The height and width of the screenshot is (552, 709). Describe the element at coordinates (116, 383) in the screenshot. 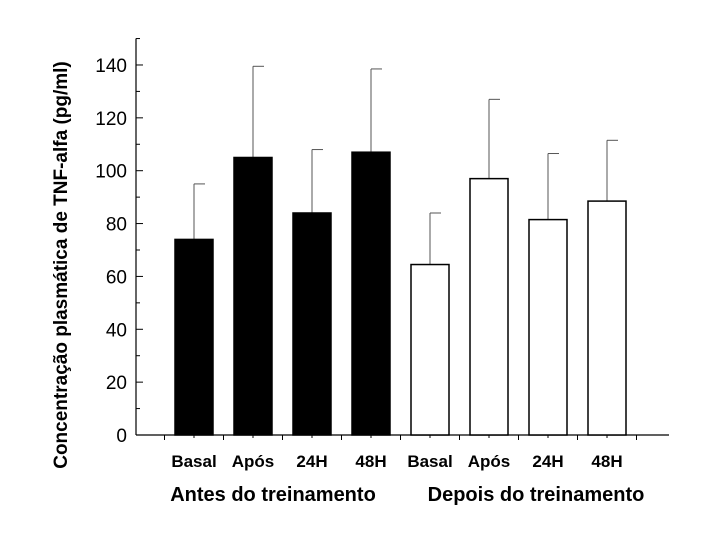

I see `y-tick-label: 20` at that location.